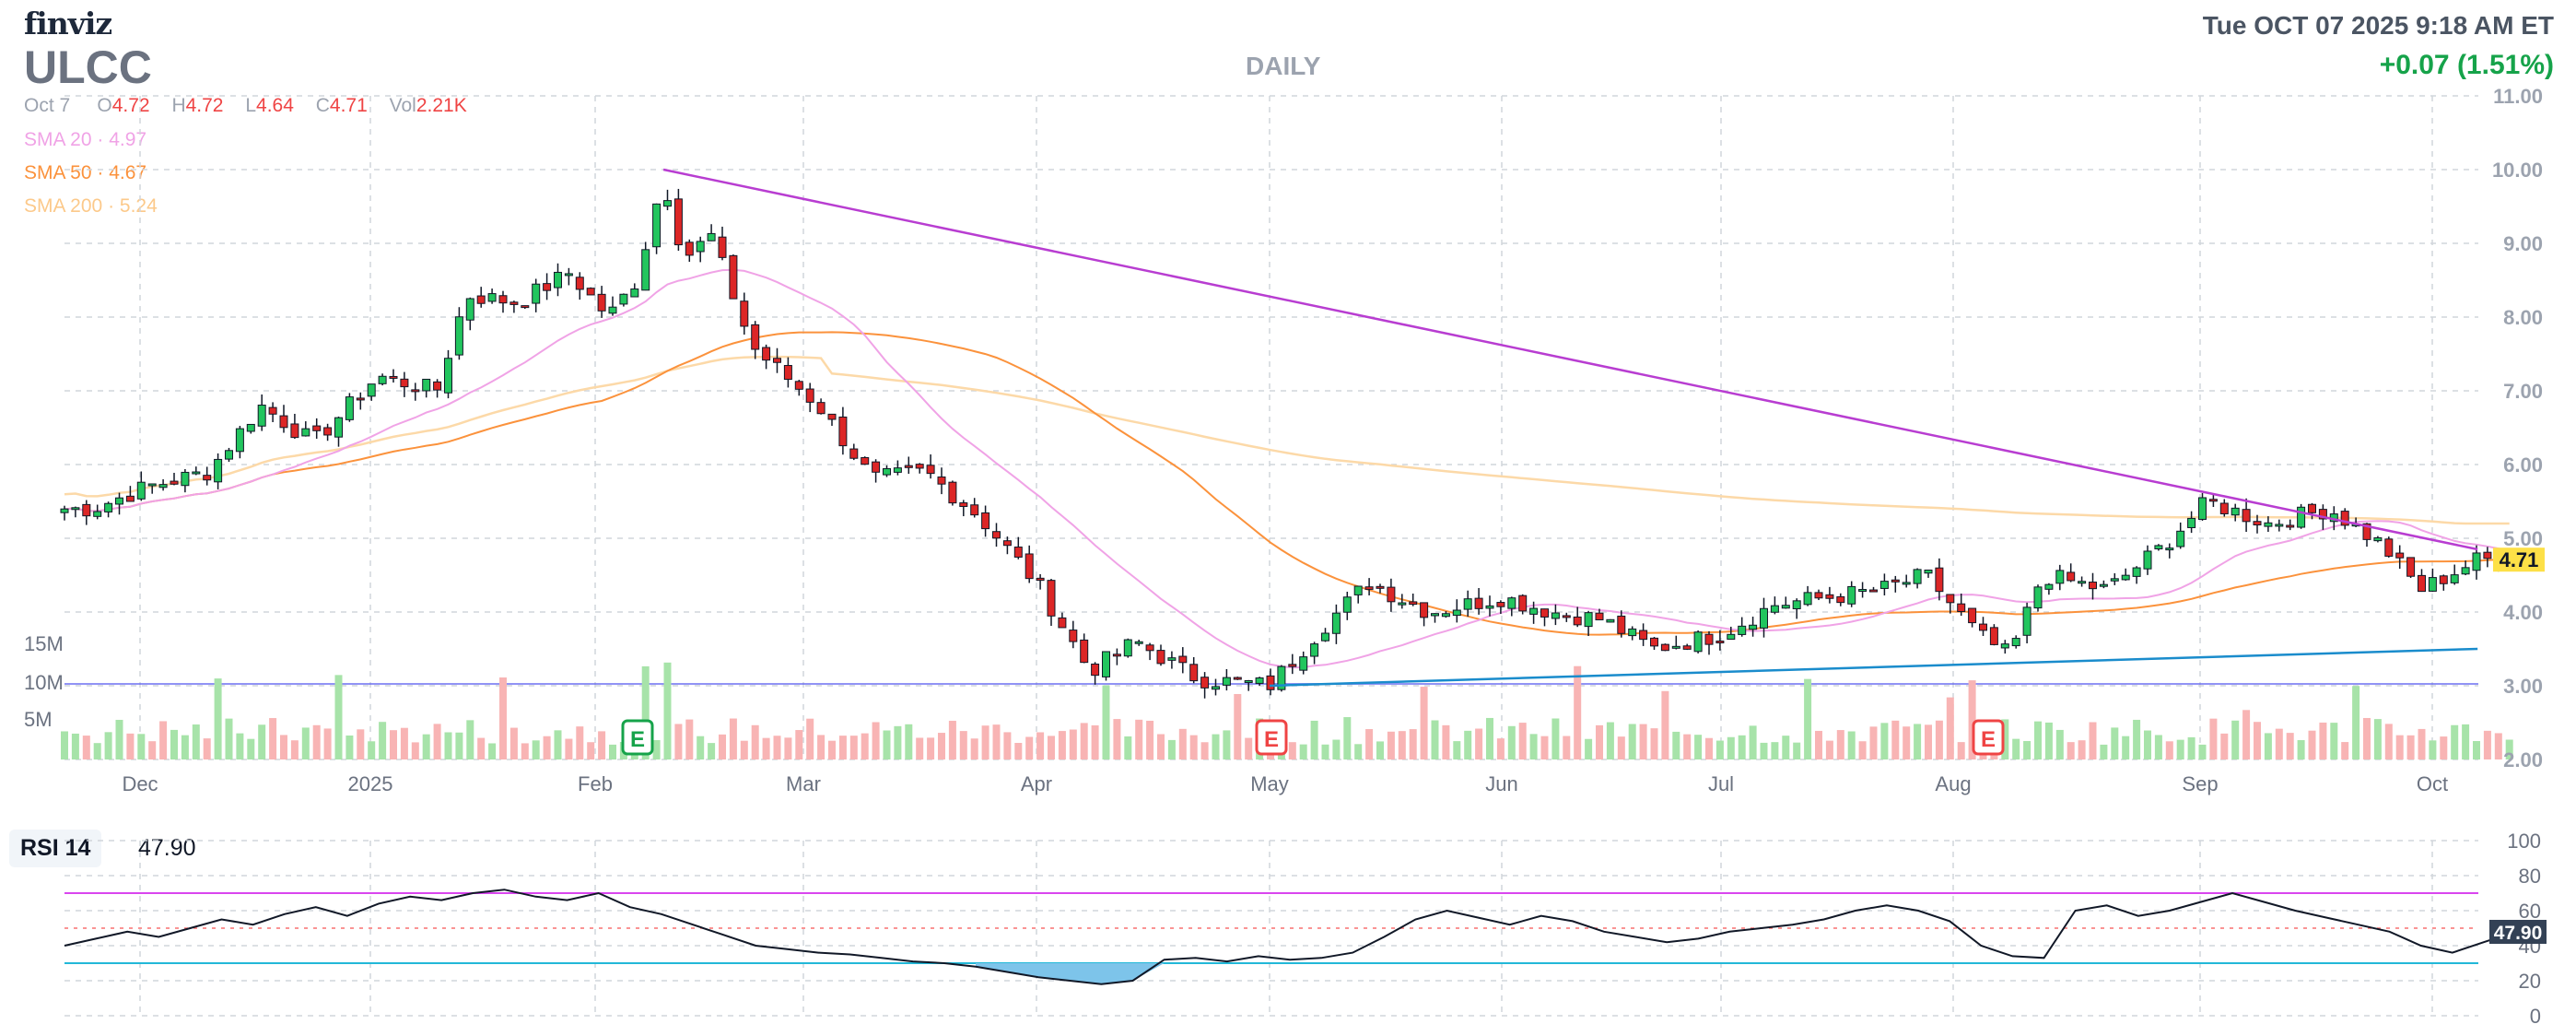 This screenshot has height=1036, width=2576. Describe the element at coordinates (595, 784) in the screenshot. I see `date-tick-label: Feb` at that location.